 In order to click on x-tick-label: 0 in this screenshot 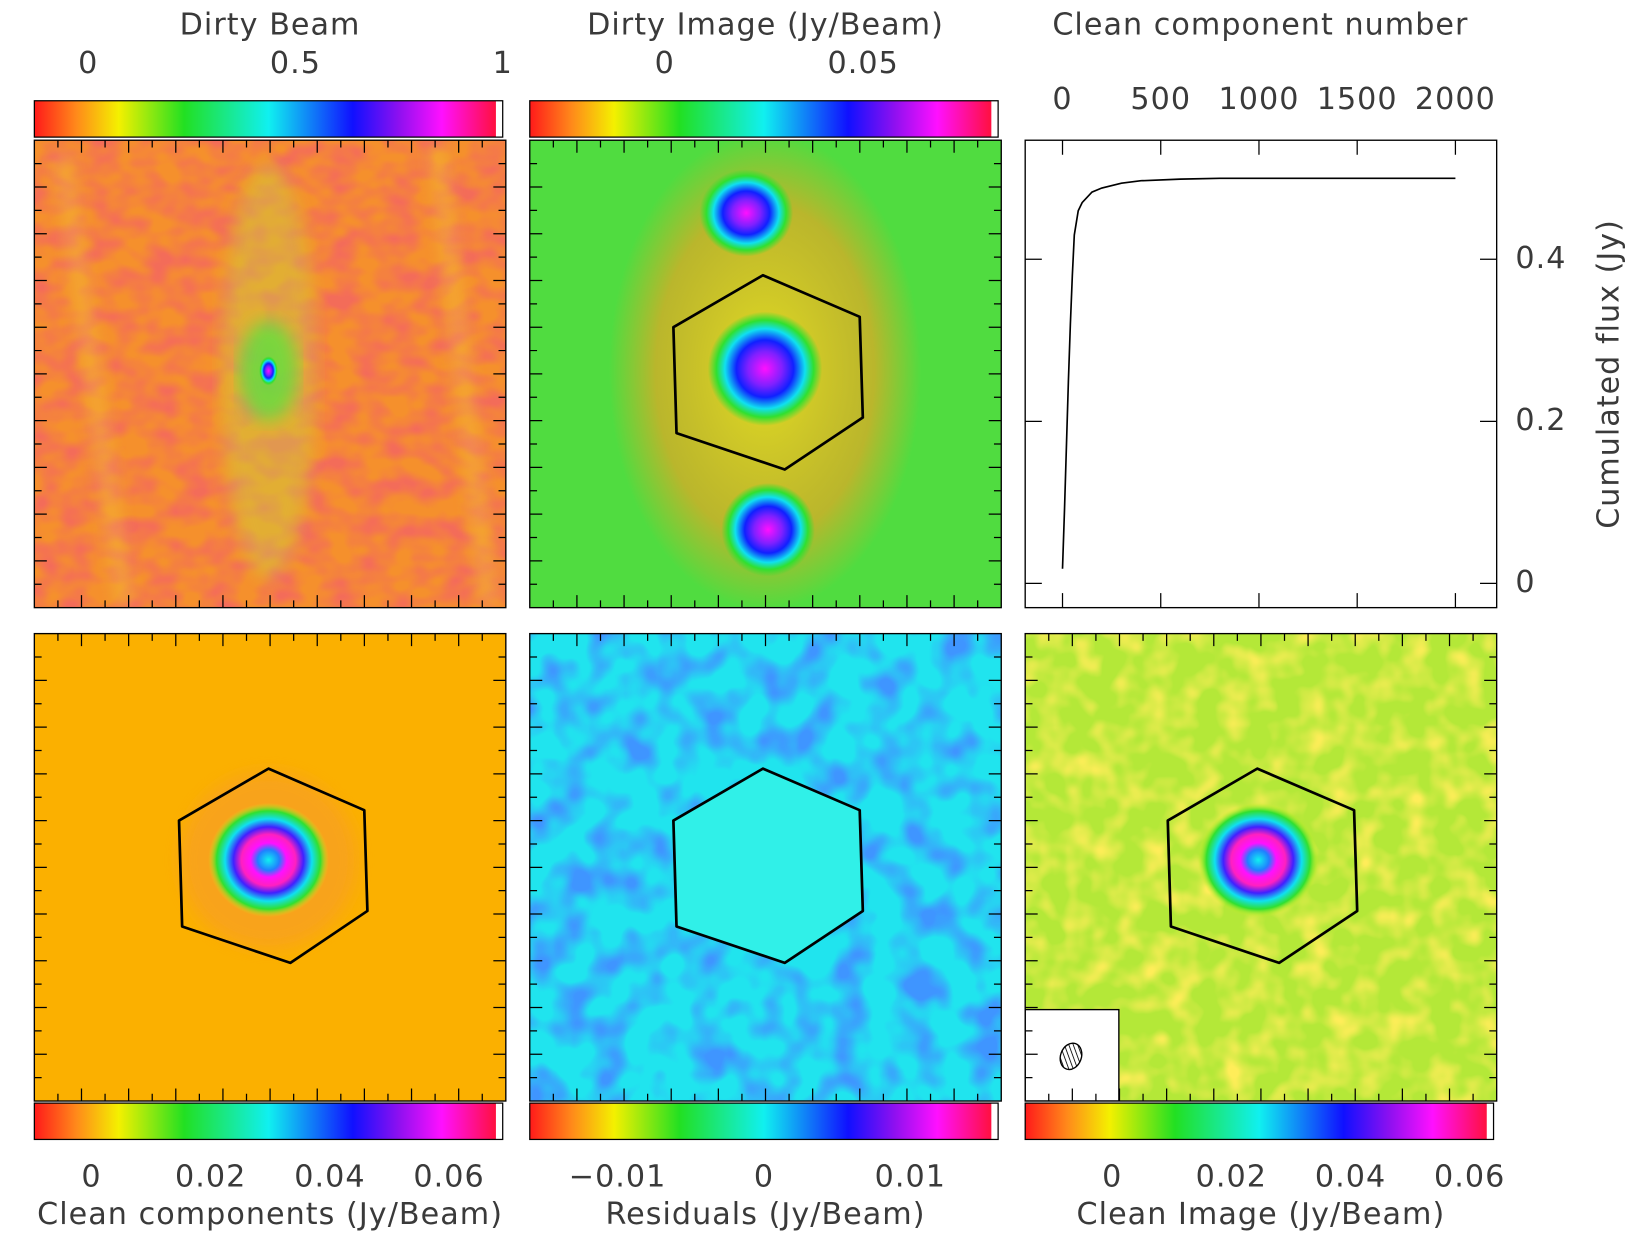, I will do `click(1062, 99)`.